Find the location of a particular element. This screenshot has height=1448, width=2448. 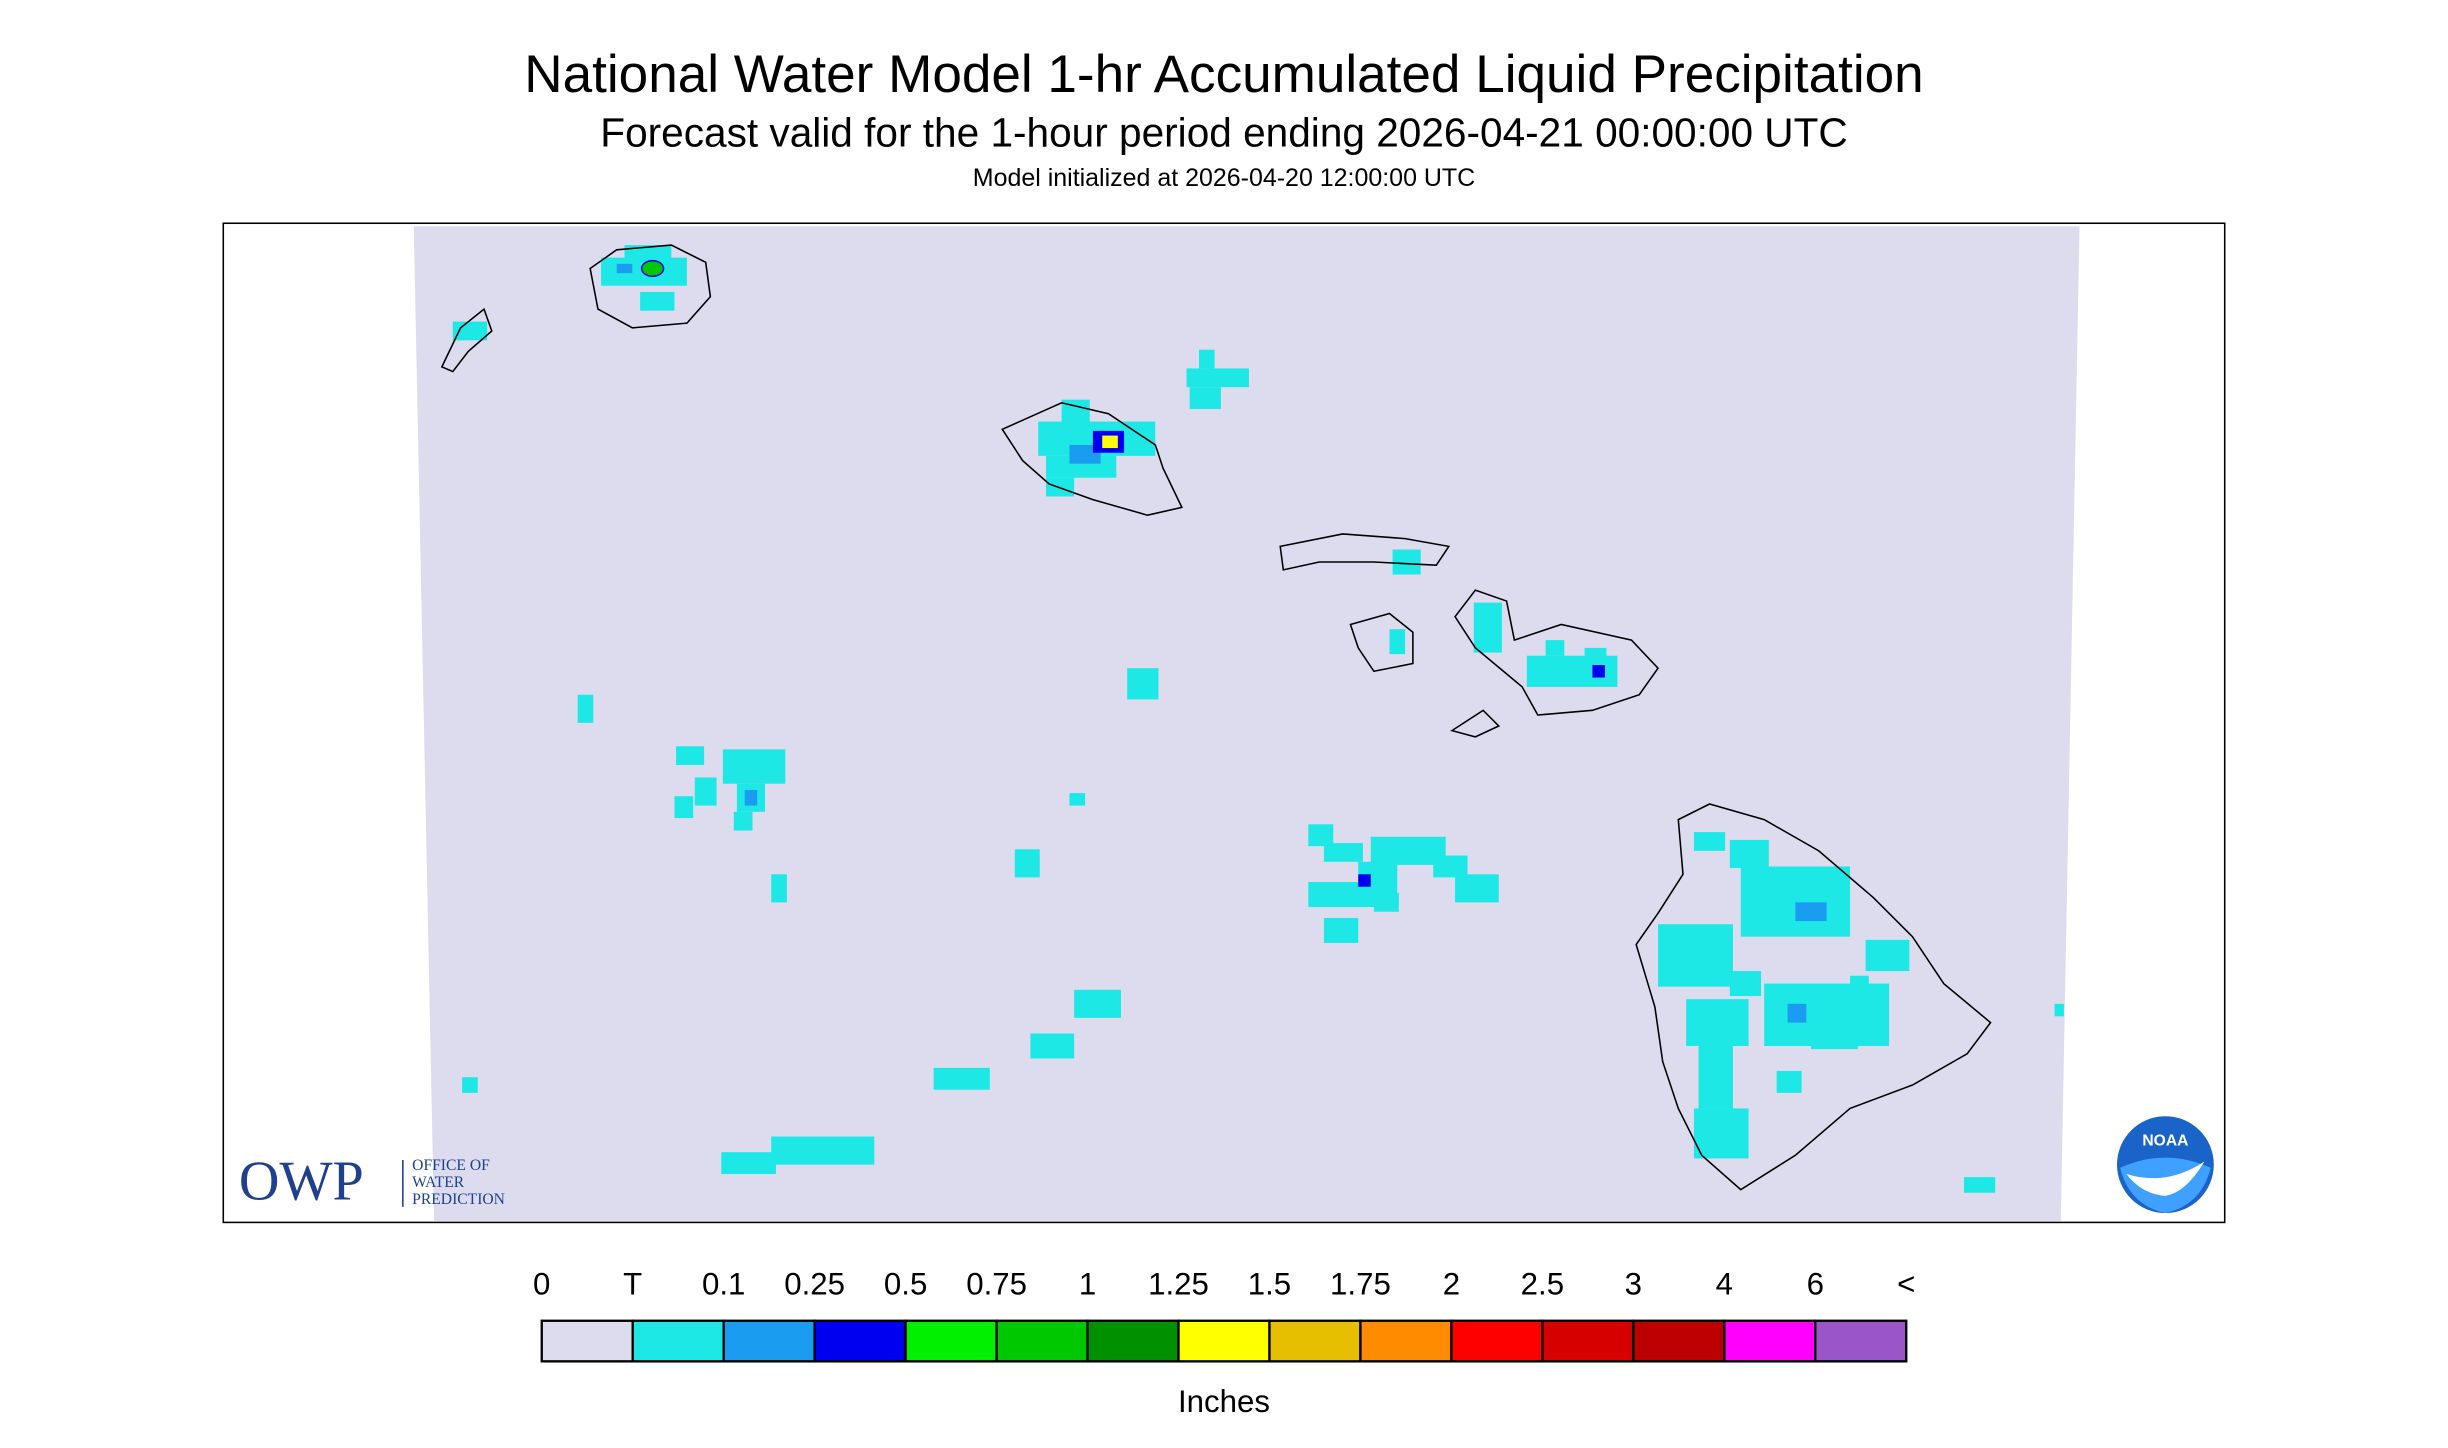

legend: 0 T 0.1 0.25 0.5 0.75 1 1.25 1.5 1.75 2 2.5 3 4 6 < is located at coordinates (1224, 1315).